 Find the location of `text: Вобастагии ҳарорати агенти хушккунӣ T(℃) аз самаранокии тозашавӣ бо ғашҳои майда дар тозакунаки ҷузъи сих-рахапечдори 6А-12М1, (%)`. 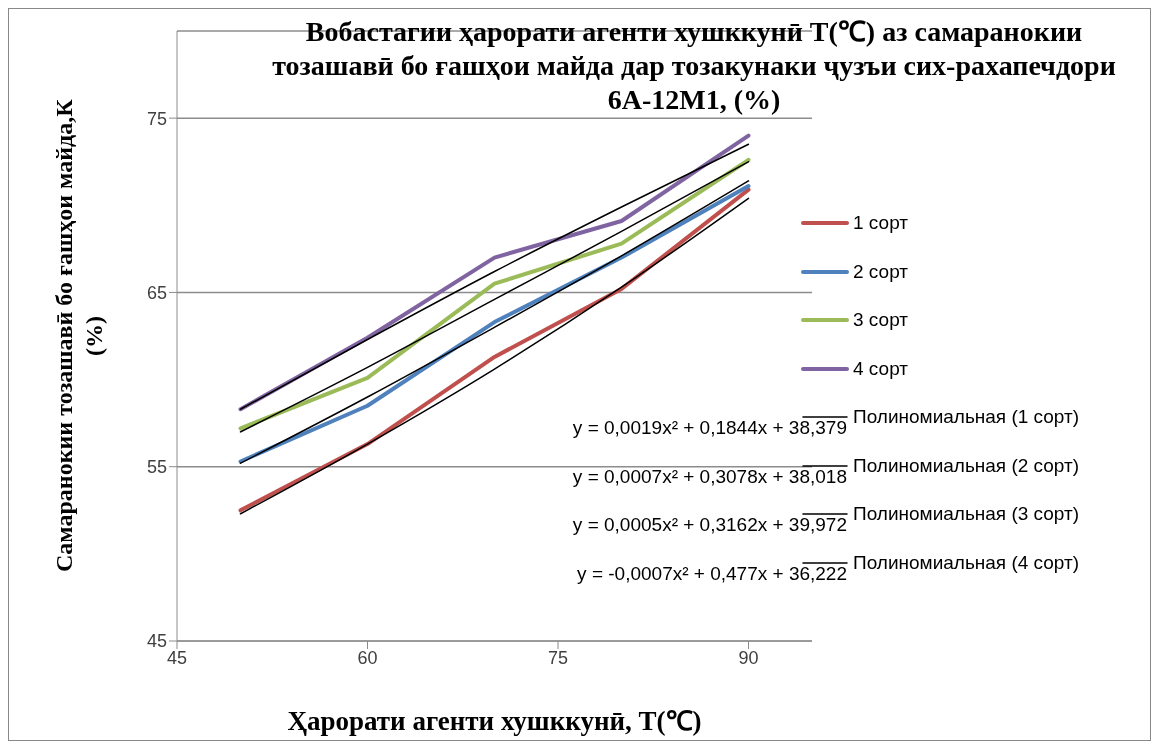

text: Вобастагии ҳарорати агенти хушккунӣ T(℃) аз самаранокии тозашавӣ бо ғашҳои майда дар тозакунаки ҷузъи сих-рахапечдори 6А-12М1, (%) is located at coordinates (694, 66).